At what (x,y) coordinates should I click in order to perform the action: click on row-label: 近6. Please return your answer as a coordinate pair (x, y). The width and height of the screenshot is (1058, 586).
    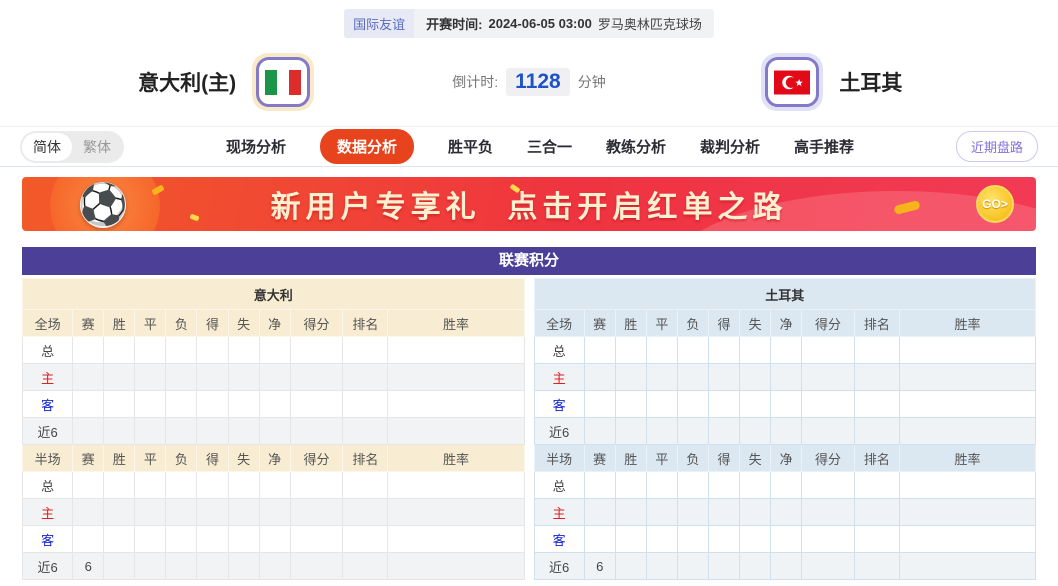
    Looking at the image, I should click on (559, 431).